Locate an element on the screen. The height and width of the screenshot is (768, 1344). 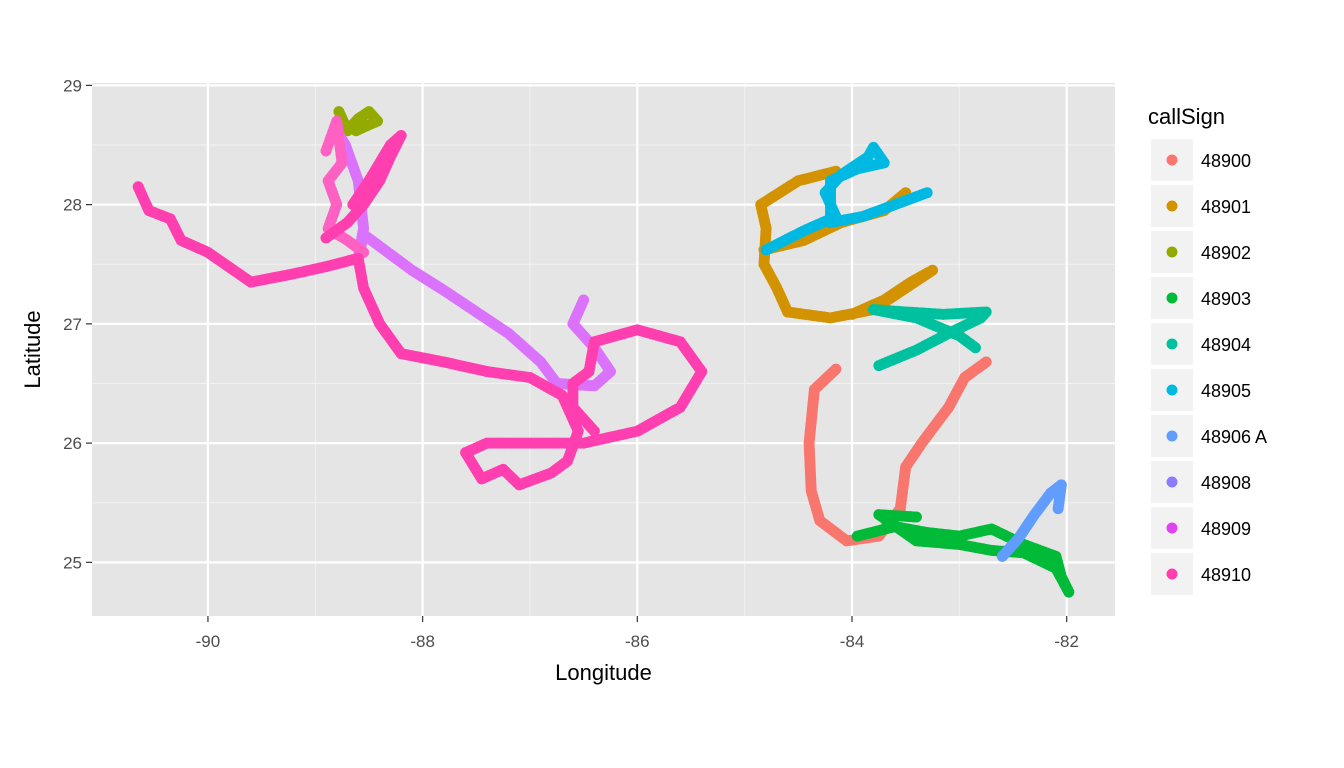
legend-label: 48901 is located at coordinates (1226, 207).